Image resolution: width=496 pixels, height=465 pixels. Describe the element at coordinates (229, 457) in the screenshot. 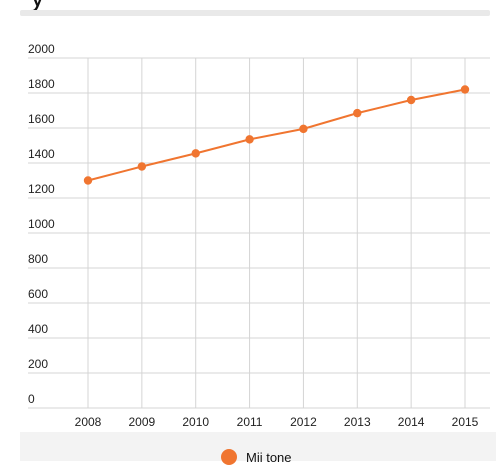

I see `legend-swatch-icon` at that location.